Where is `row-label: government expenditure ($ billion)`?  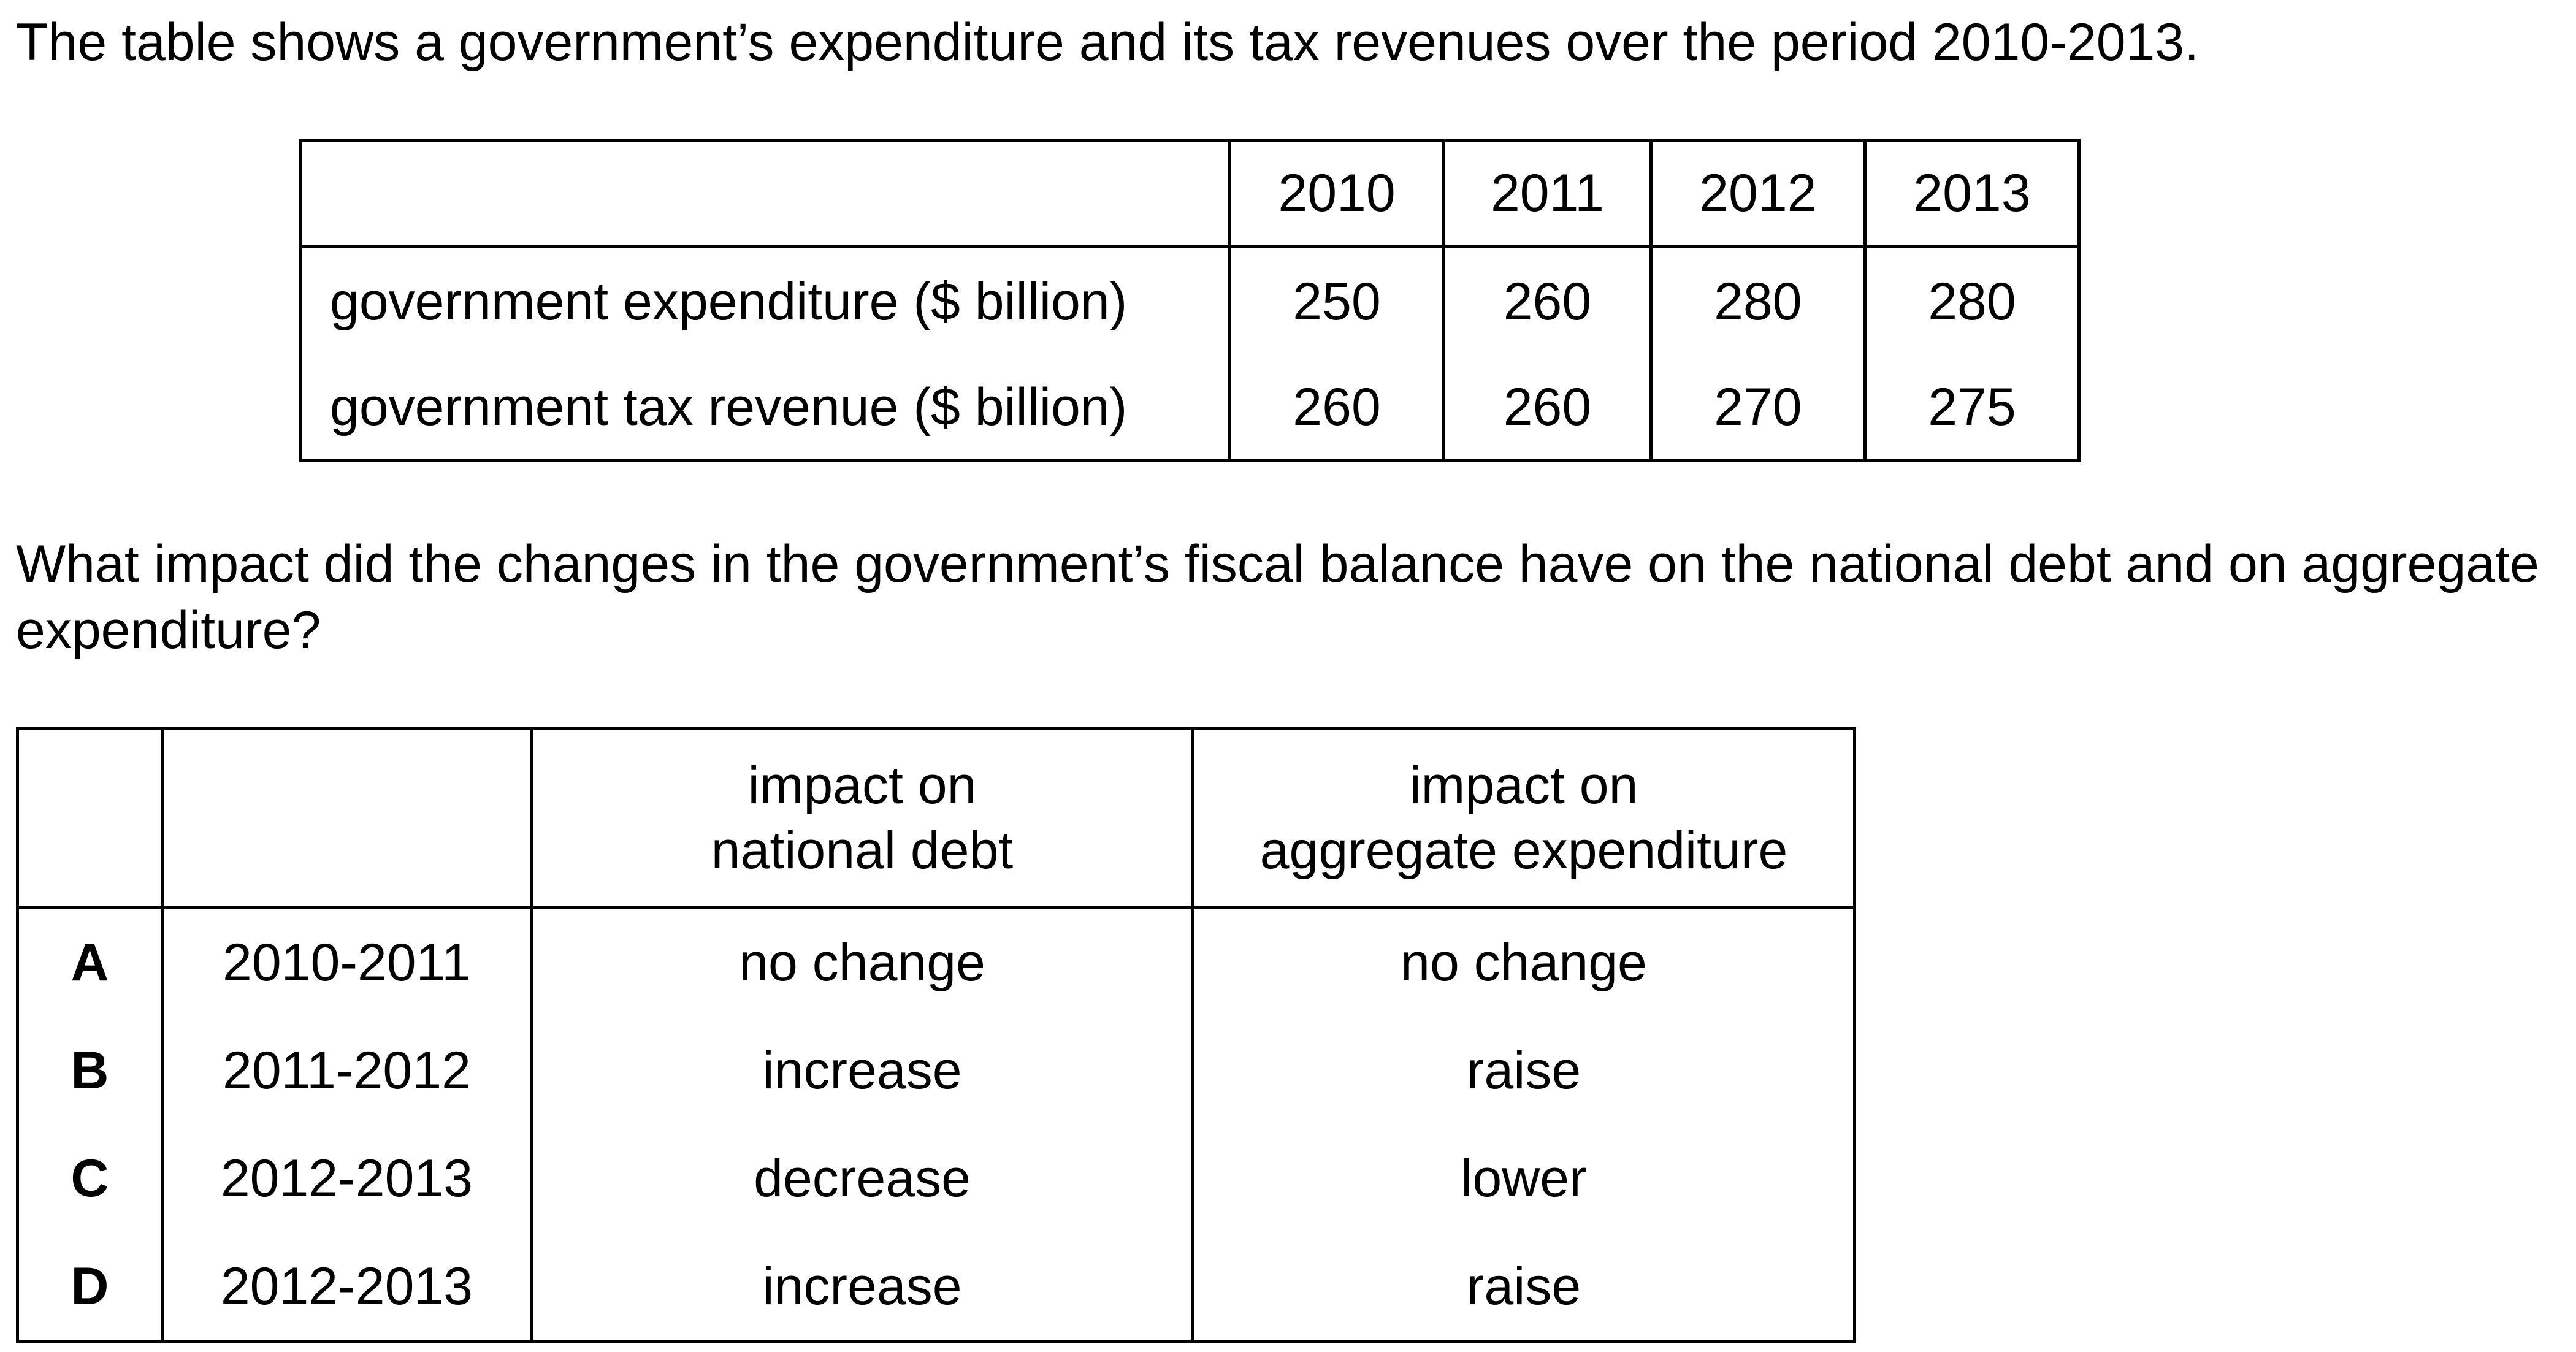
row-label: government expenditure ($ billion) is located at coordinates (765, 301).